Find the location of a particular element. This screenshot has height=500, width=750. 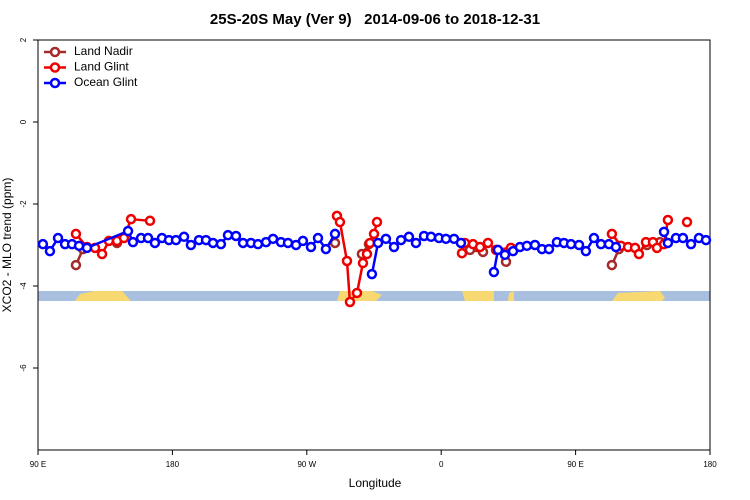

y-axis-label: XCO2 - MLO trend (ppm) is located at coordinates (7, 245).